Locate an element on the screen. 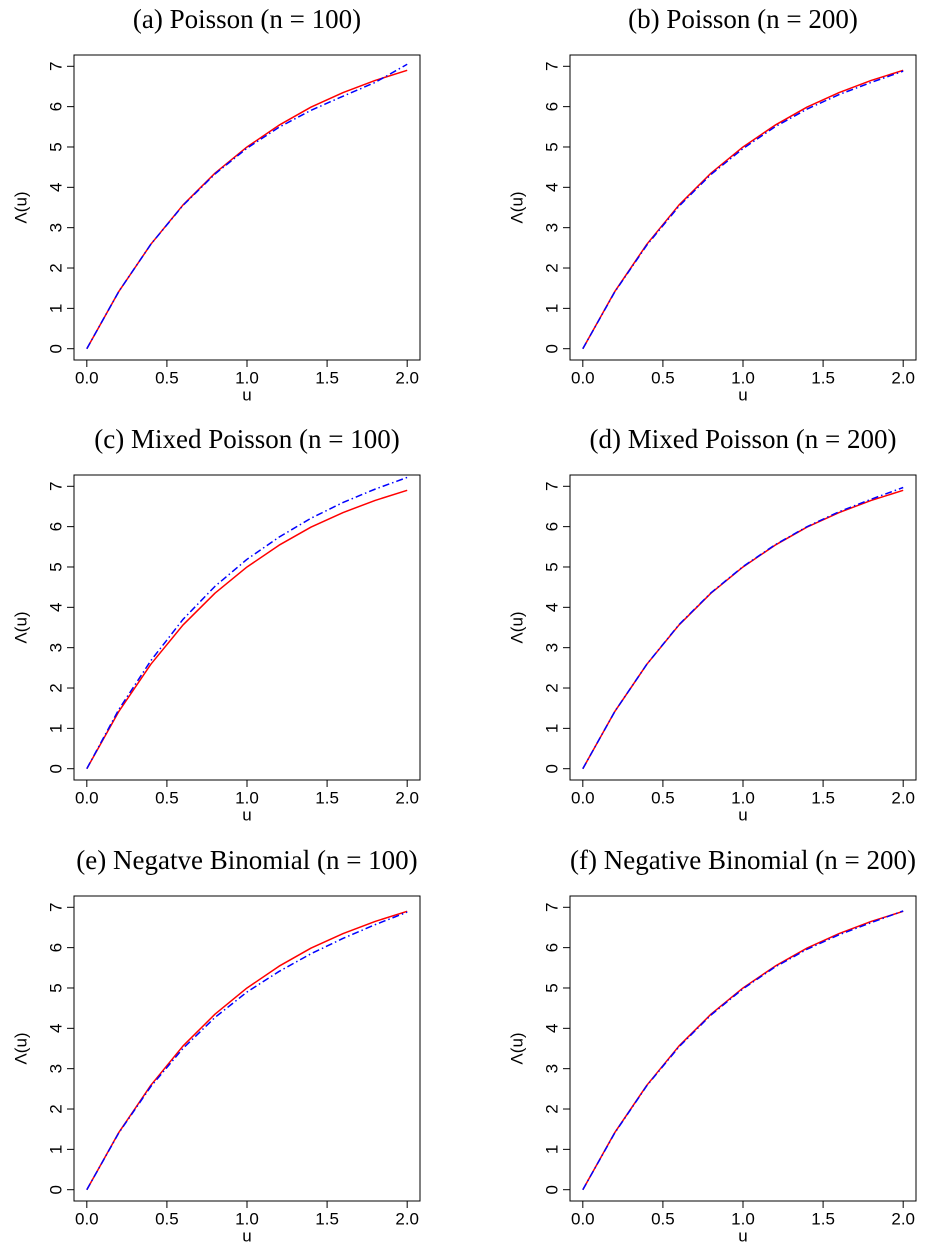 Image resolution: width=934 pixels, height=1249 pixels. chart-title: (e) Negatve Binomial (n = 100) is located at coordinates (246, 860).